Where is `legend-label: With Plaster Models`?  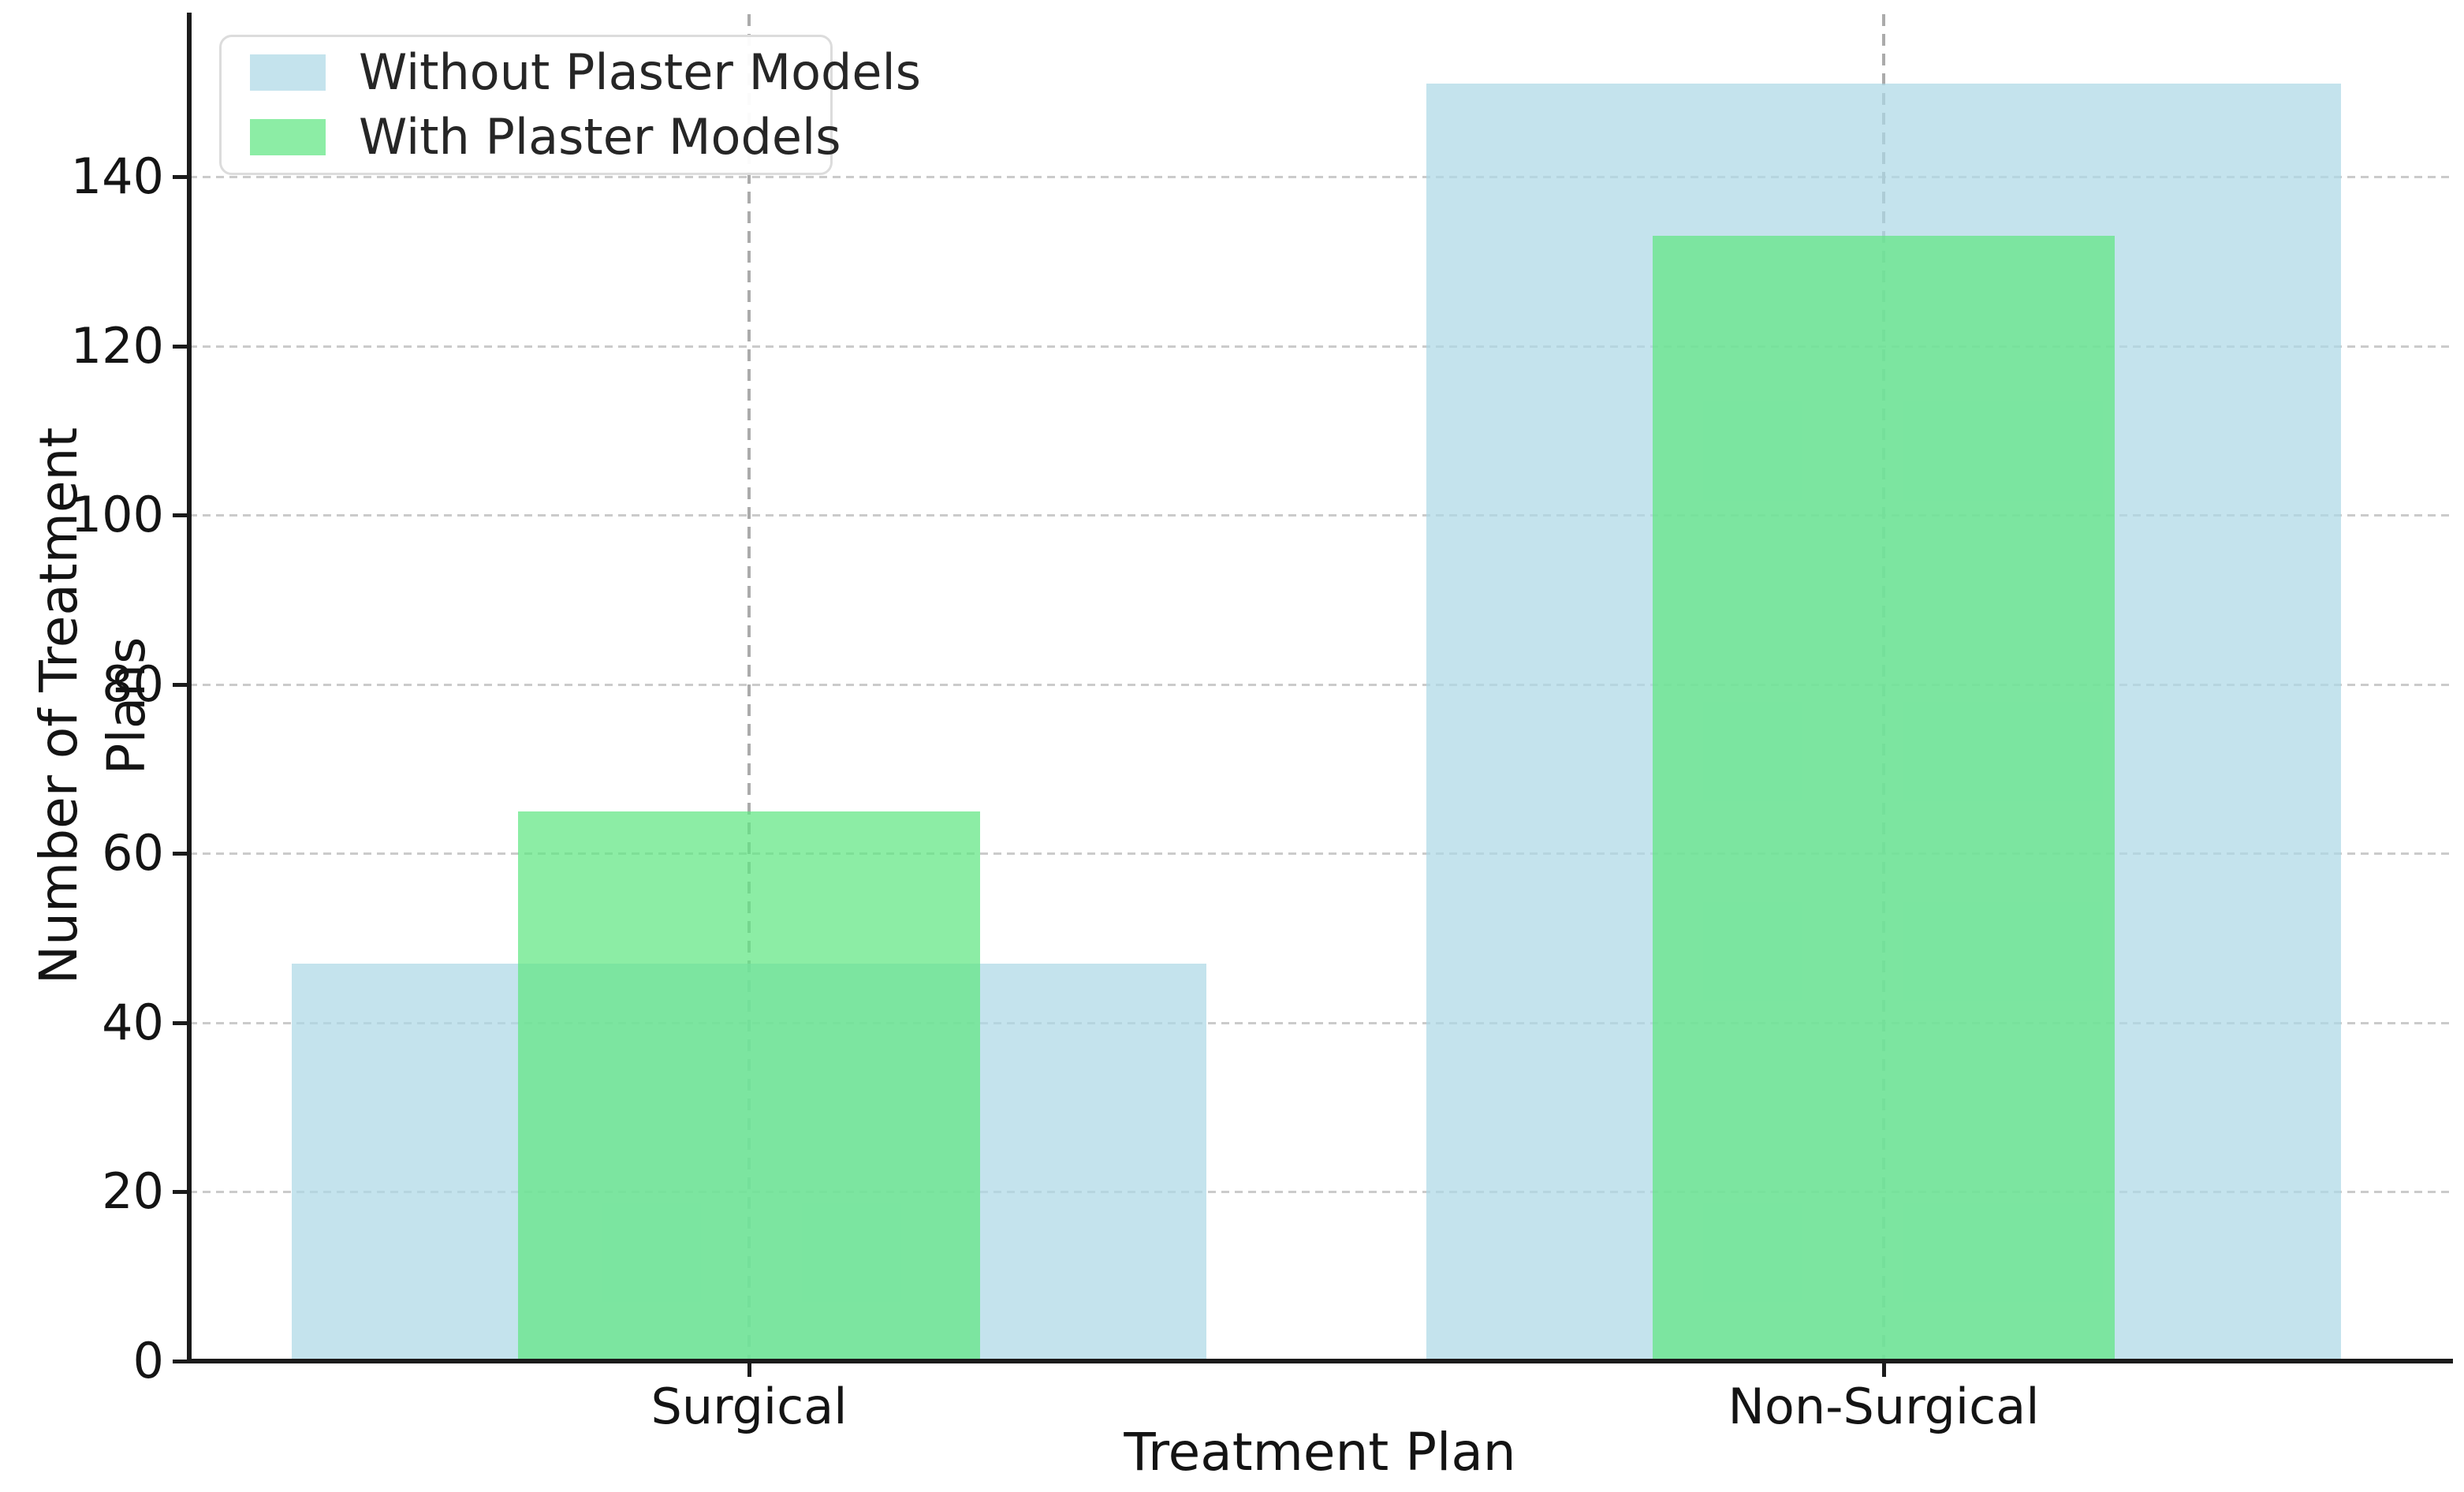 legend-label: With Plaster Models is located at coordinates (600, 137).